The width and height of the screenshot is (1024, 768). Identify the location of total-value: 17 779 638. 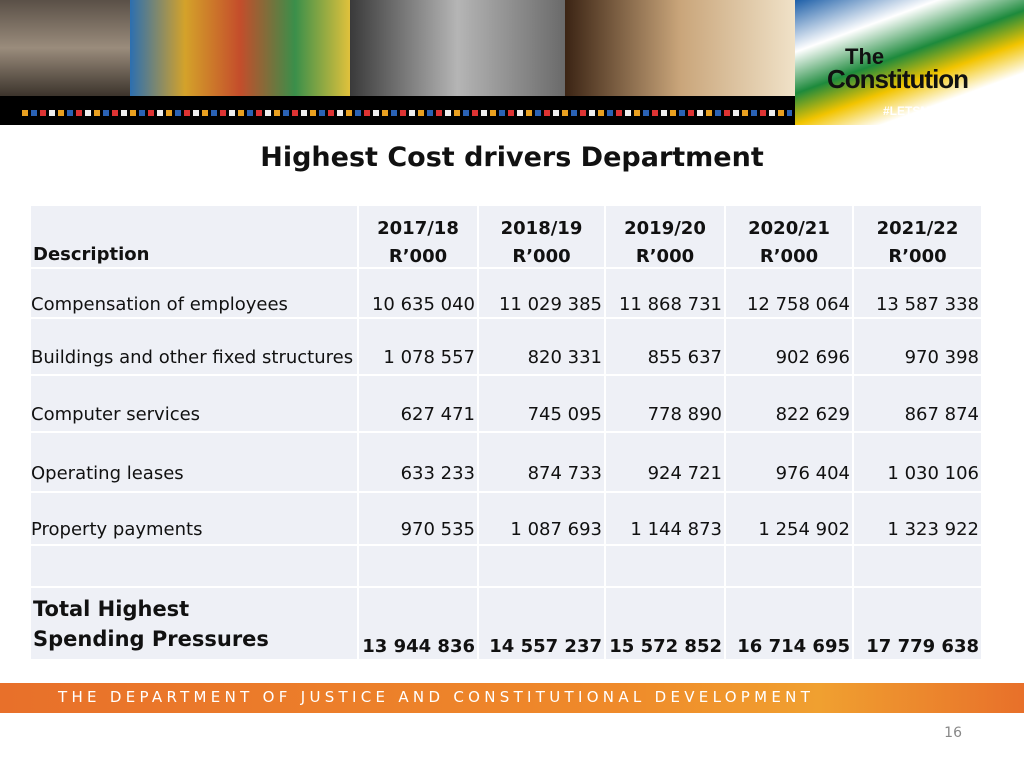
(917, 623).